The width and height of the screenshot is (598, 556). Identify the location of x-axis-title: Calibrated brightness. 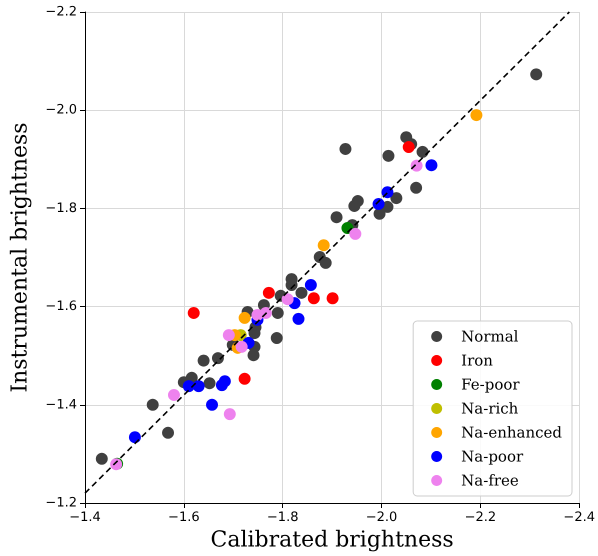
(332, 540).